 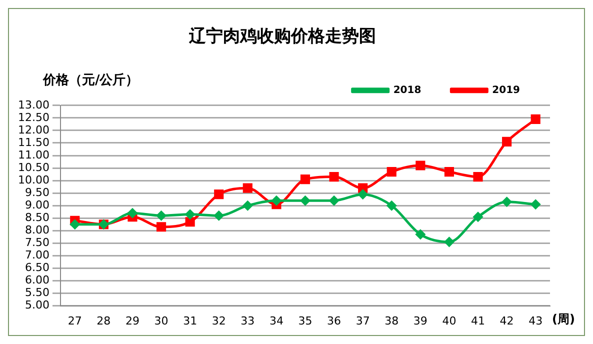 I want to click on x-tick-label: 40, so click(x=449, y=321).